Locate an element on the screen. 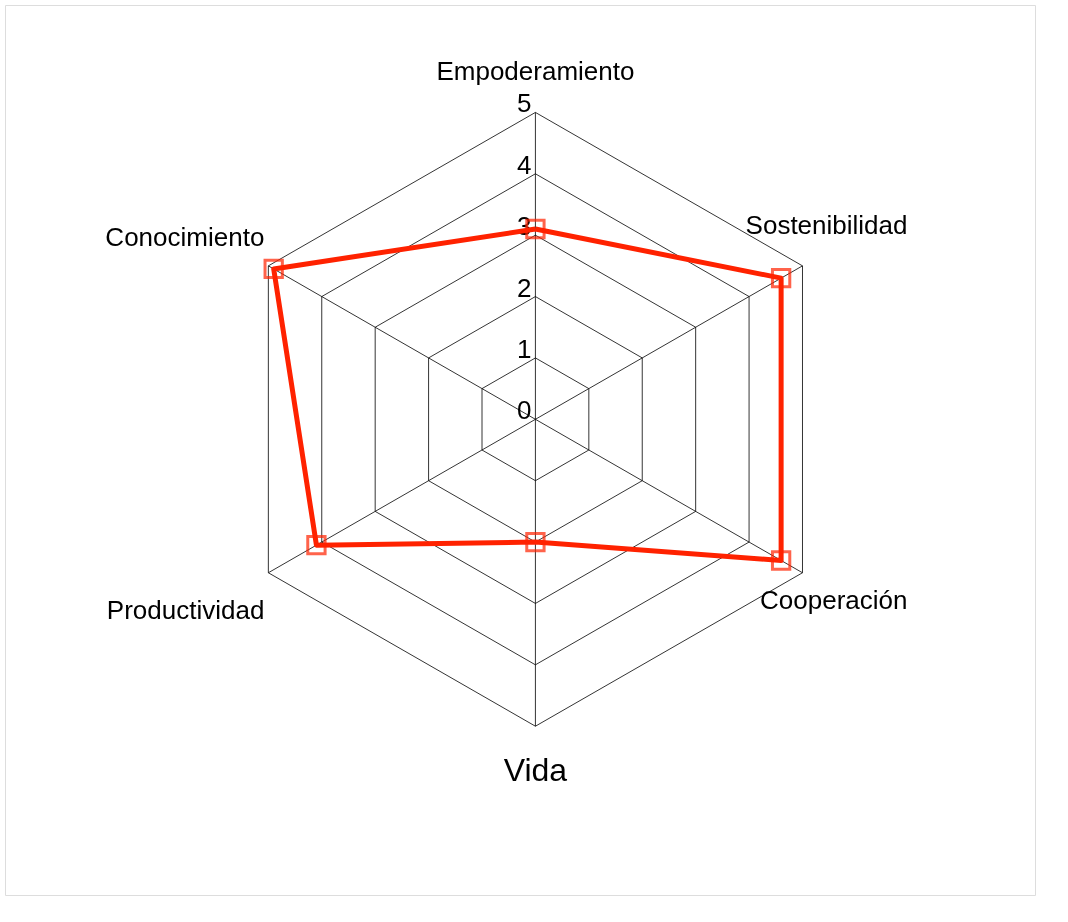 The width and height of the screenshot is (1068, 922). spoke-label: Cooperación is located at coordinates (834, 599).